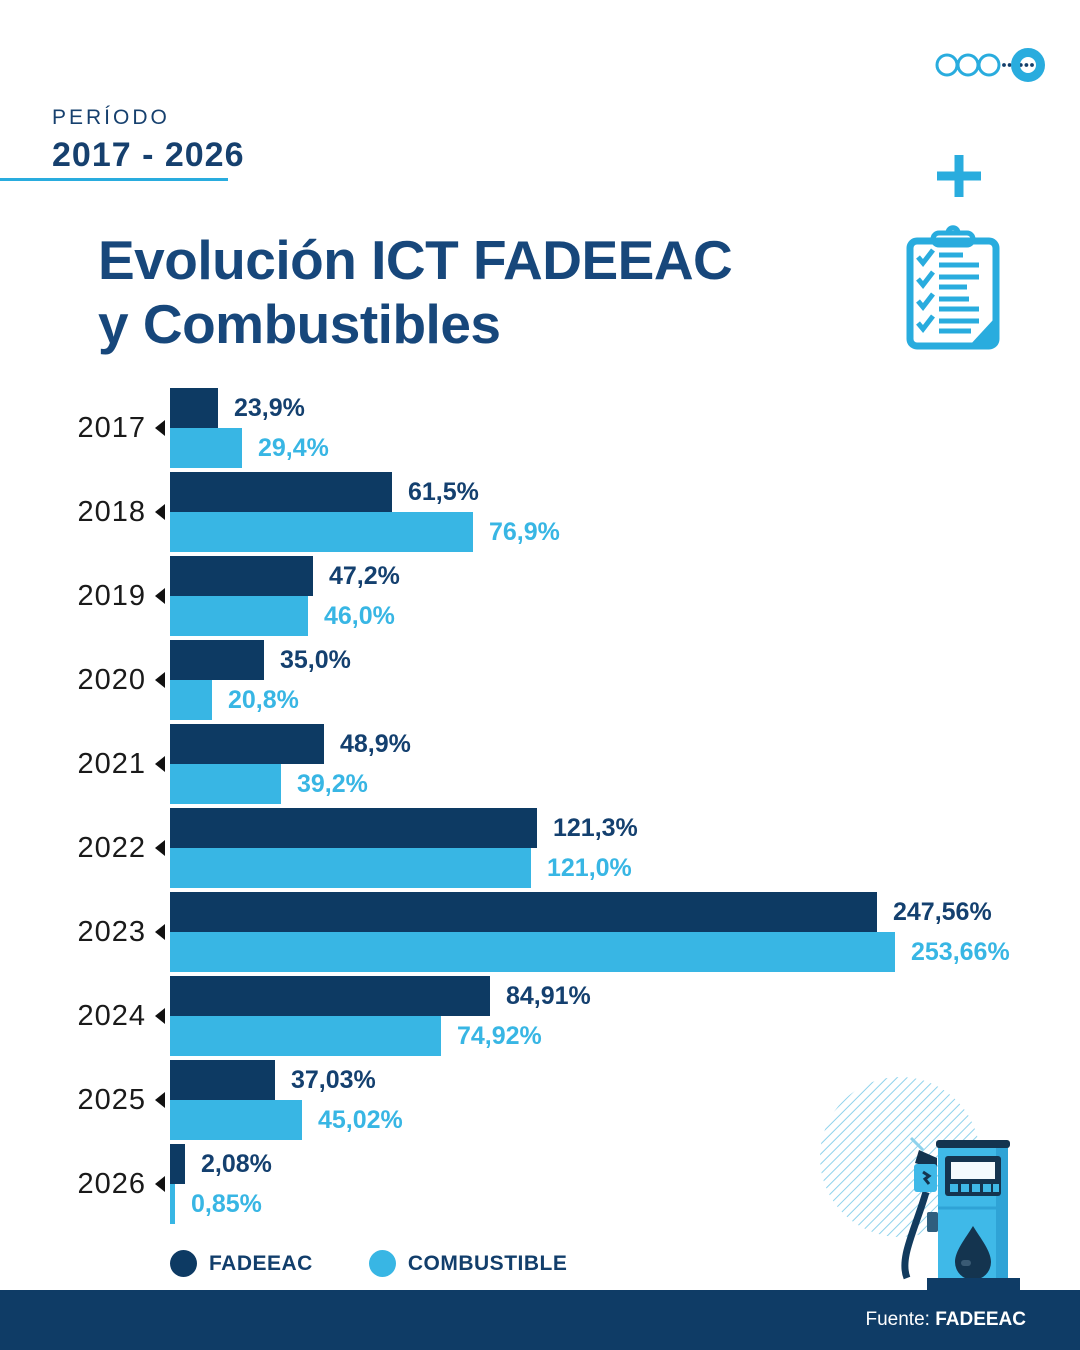 The image size is (1080, 1350). What do you see at coordinates (333, 1080) in the screenshot?
I see `value-label-fadeeac-2025: 37,03%` at bounding box center [333, 1080].